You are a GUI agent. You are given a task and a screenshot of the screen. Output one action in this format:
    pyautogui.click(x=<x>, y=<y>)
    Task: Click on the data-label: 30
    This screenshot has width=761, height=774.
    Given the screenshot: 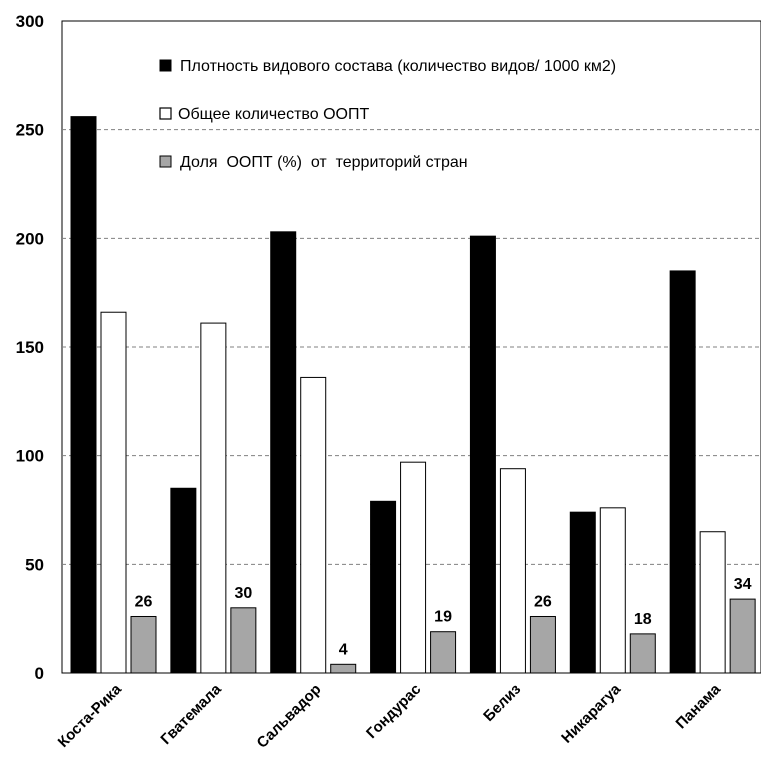 What is the action you would take?
    pyautogui.click(x=243, y=593)
    